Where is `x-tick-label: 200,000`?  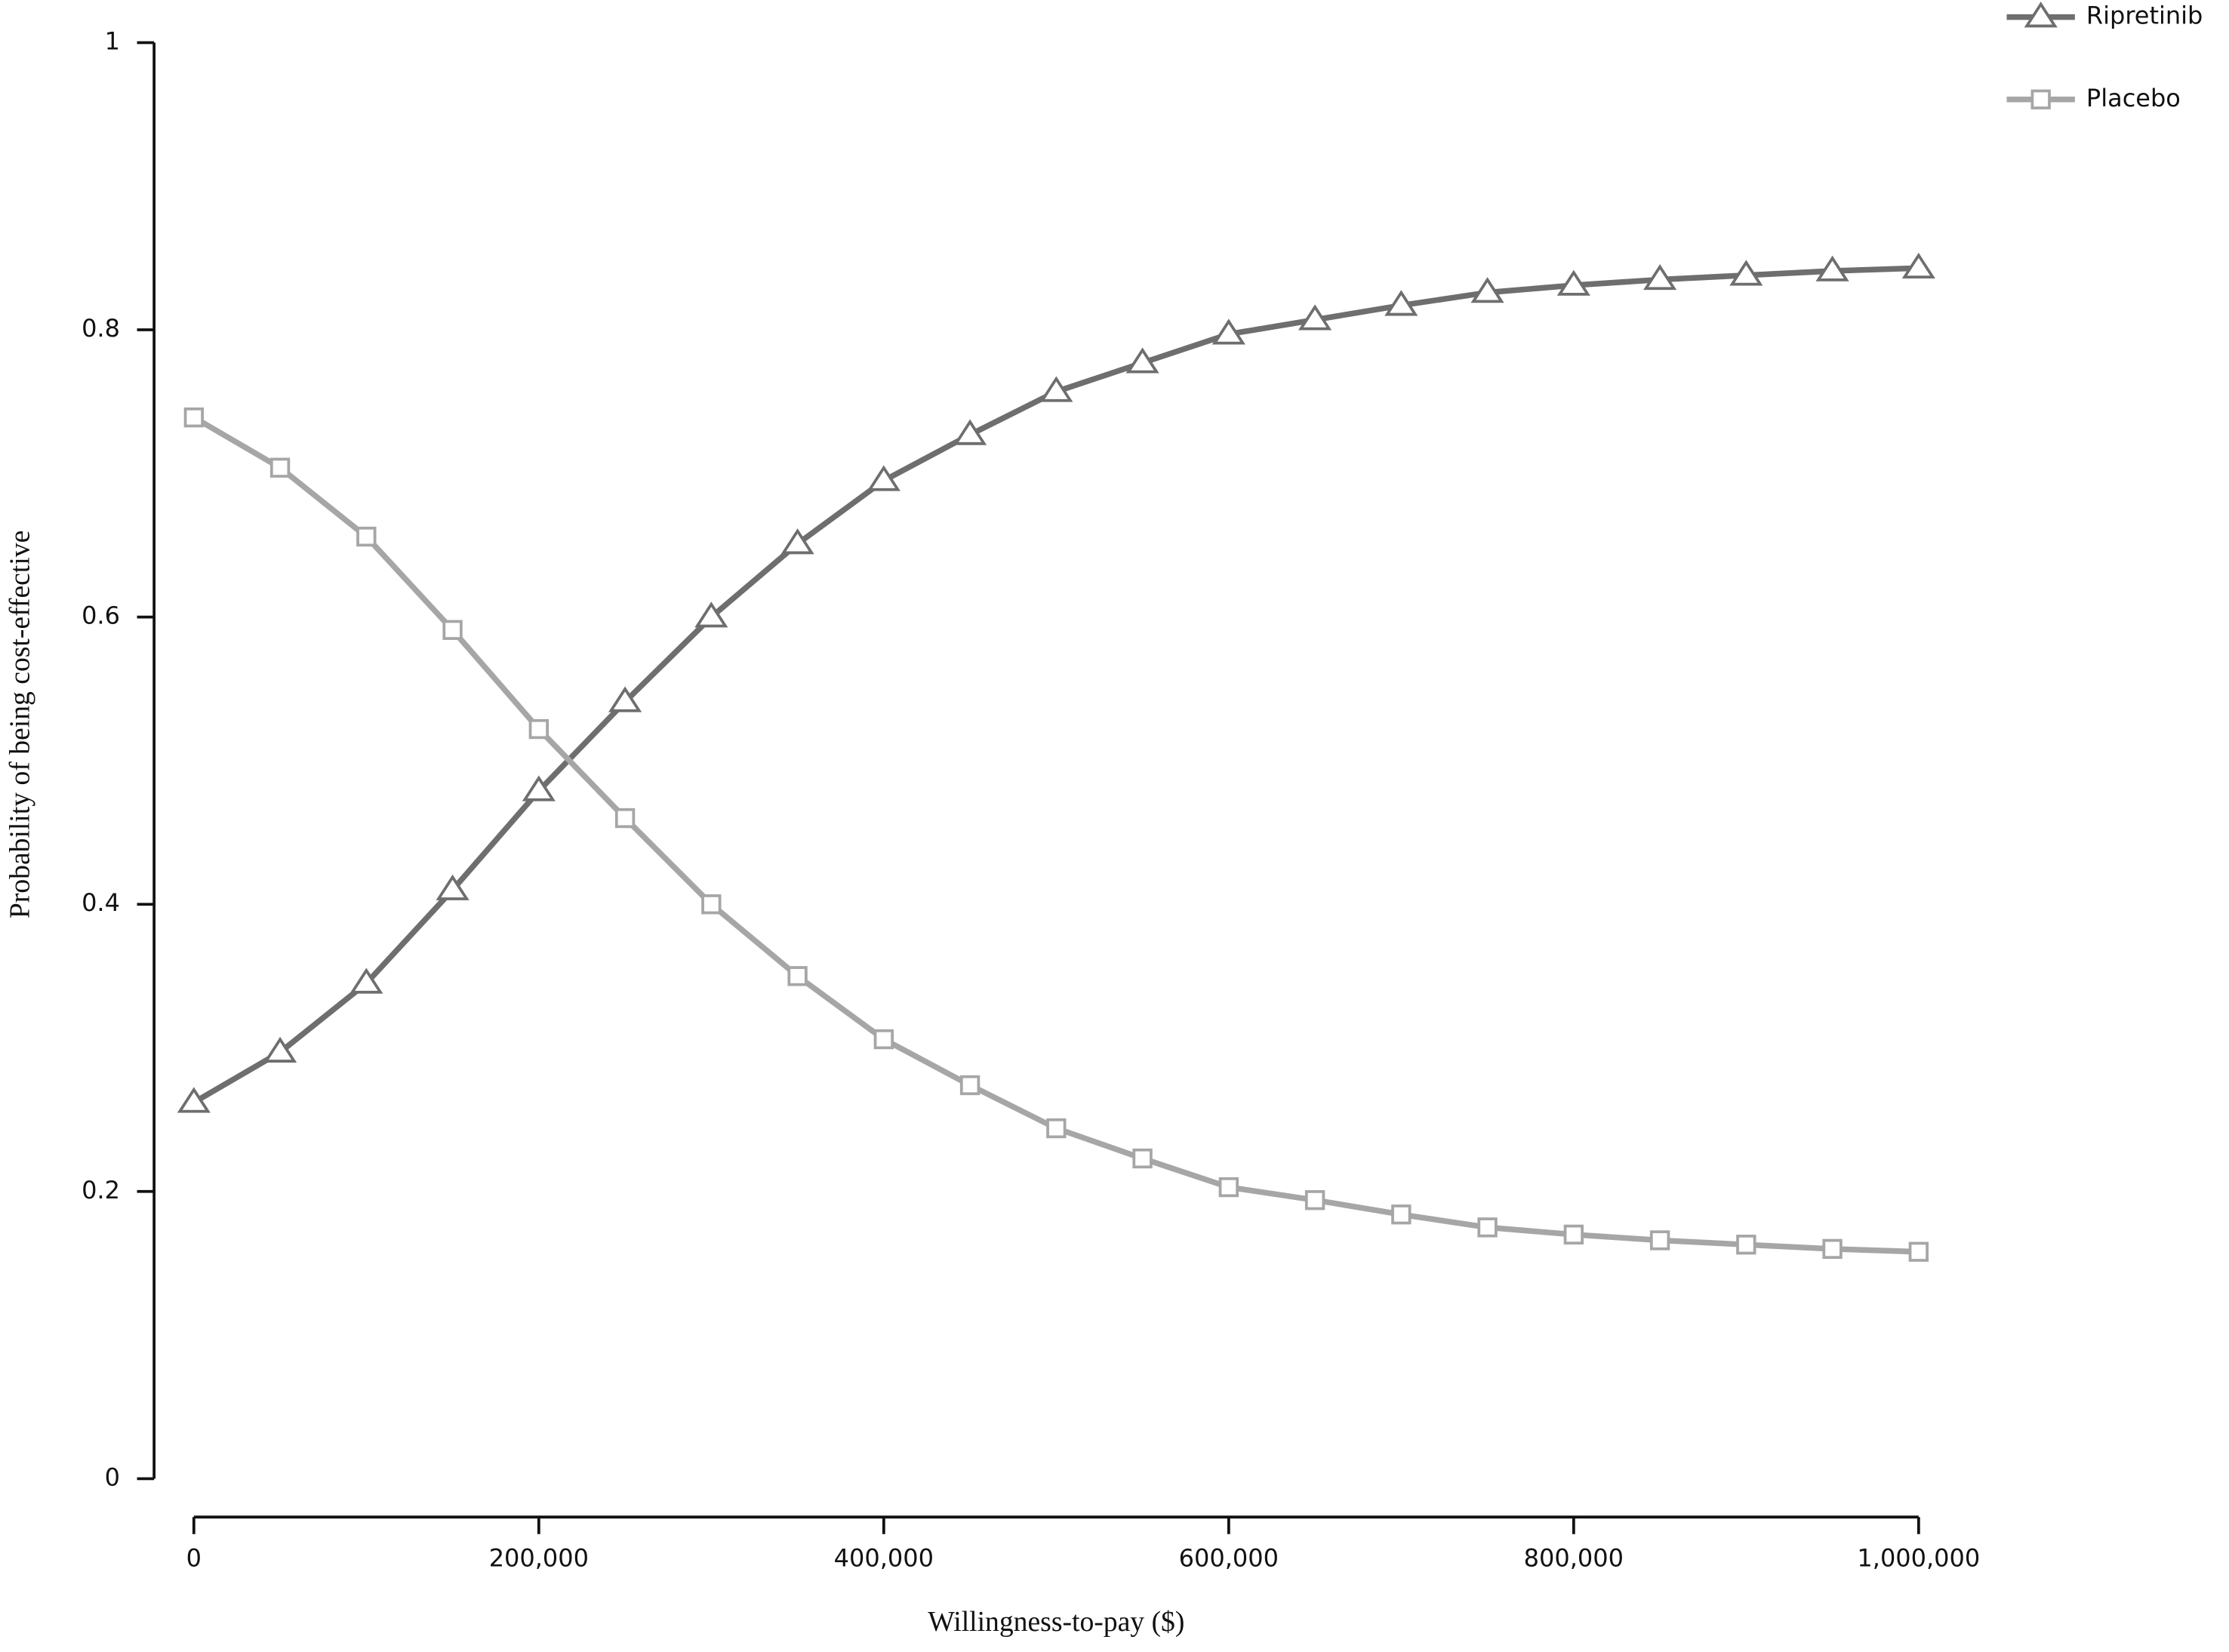
x-tick-label: 200,000 is located at coordinates (539, 1558).